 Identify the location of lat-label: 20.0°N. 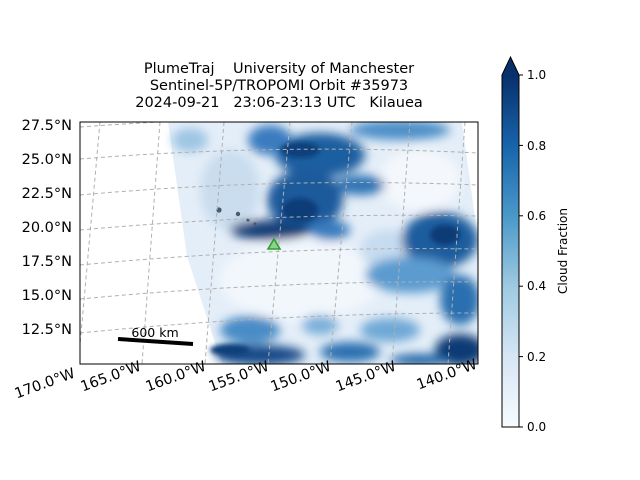
(47, 228).